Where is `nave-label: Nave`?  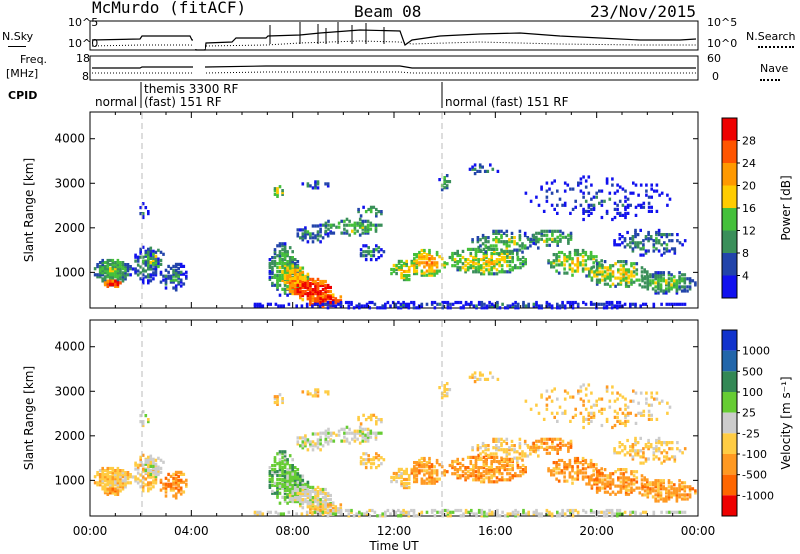
nave-label: Nave is located at coordinates (774, 68).